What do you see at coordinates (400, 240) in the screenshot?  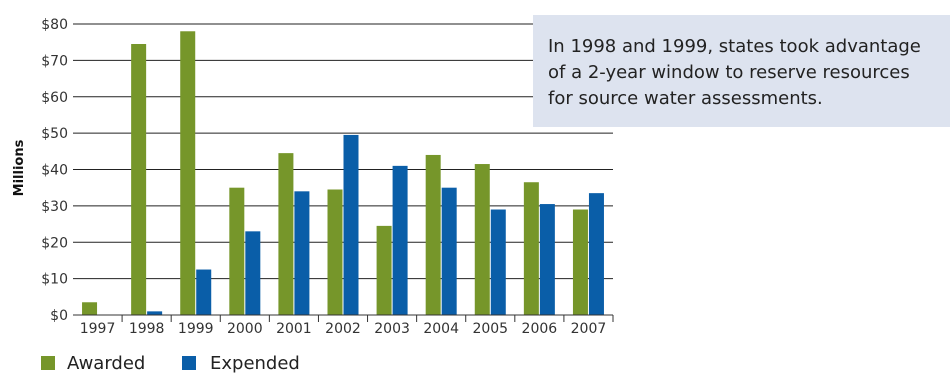 I see `bar-expended-2003` at bounding box center [400, 240].